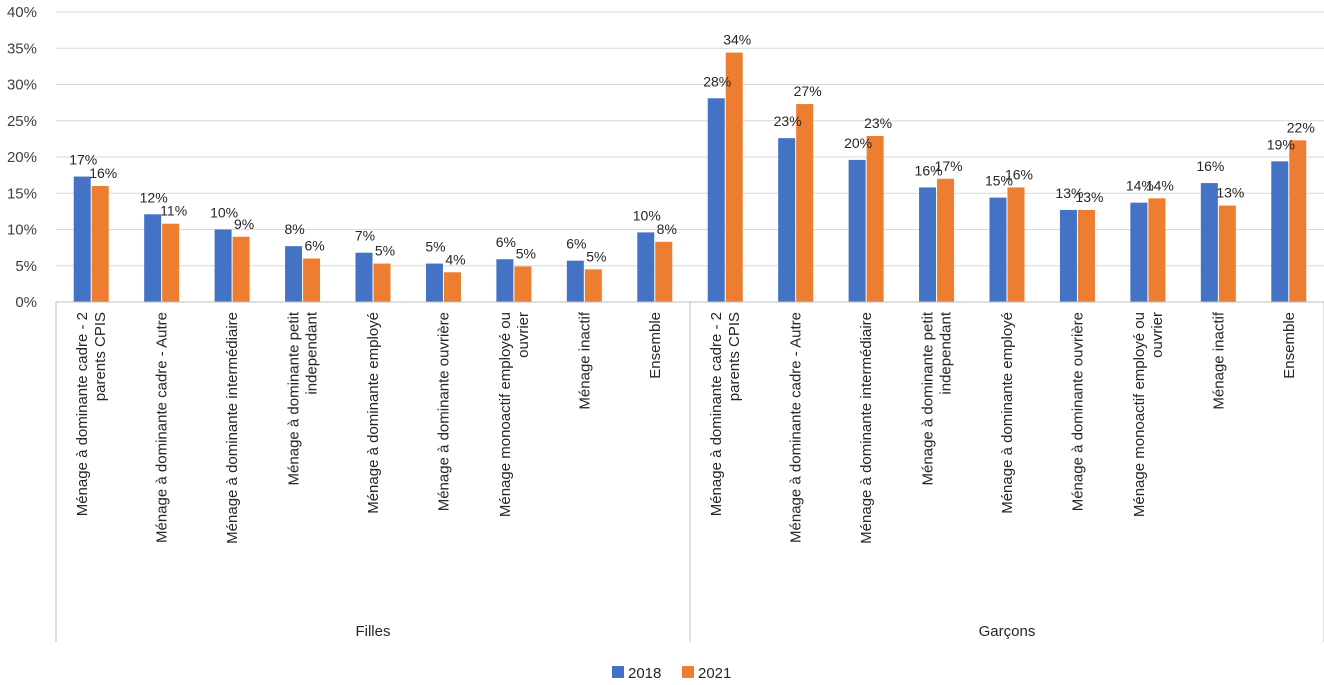 The width and height of the screenshot is (1324, 685). Describe the element at coordinates (365, 236) in the screenshot. I see `data-label: 7%` at that location.